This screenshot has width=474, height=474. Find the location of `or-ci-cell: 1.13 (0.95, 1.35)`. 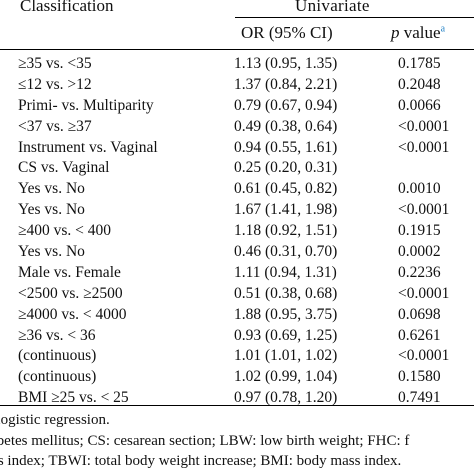

or-ci-cell: 1.13 (0.95, 1.35) is located at coordinates (286, 63).